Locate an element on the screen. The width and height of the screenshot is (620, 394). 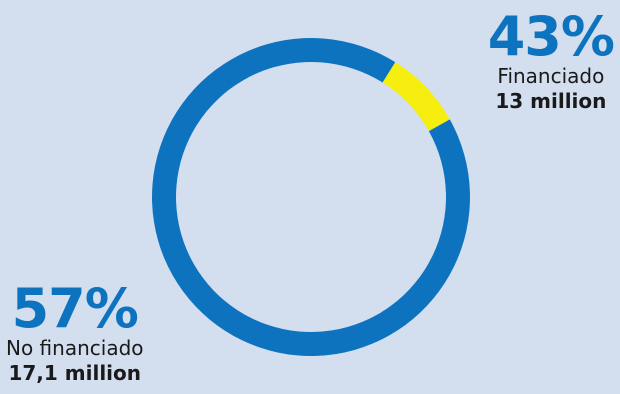
unfunded-label: 57% No financiado 17,1 million is located at coordinates (75, 334).